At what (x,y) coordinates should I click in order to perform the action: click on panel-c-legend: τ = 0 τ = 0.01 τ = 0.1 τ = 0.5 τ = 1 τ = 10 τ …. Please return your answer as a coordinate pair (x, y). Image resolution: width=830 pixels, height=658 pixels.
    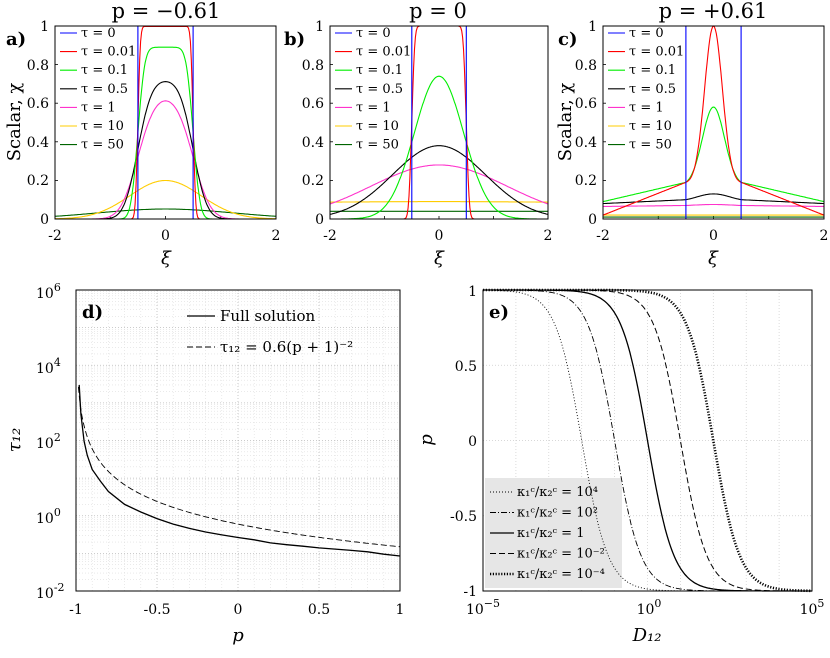
    Looking at the image, I should click on (646, 89).